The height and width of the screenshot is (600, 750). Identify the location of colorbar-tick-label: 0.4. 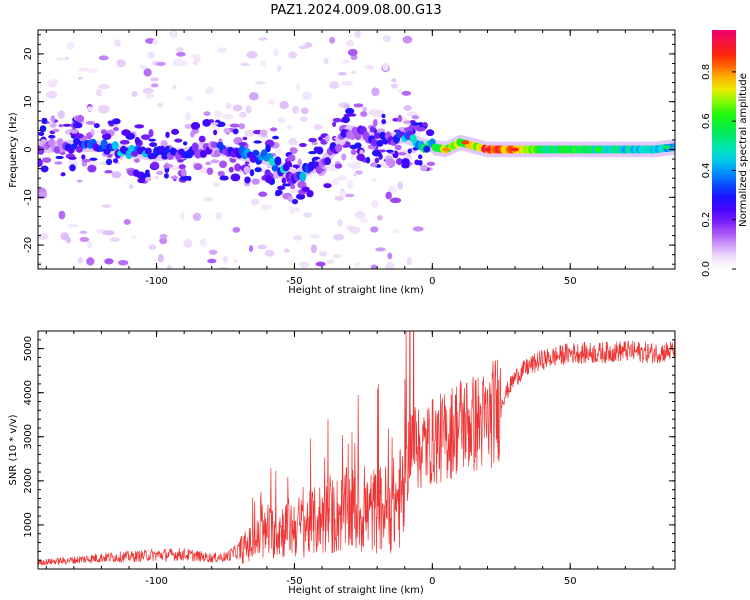
(706, 170).